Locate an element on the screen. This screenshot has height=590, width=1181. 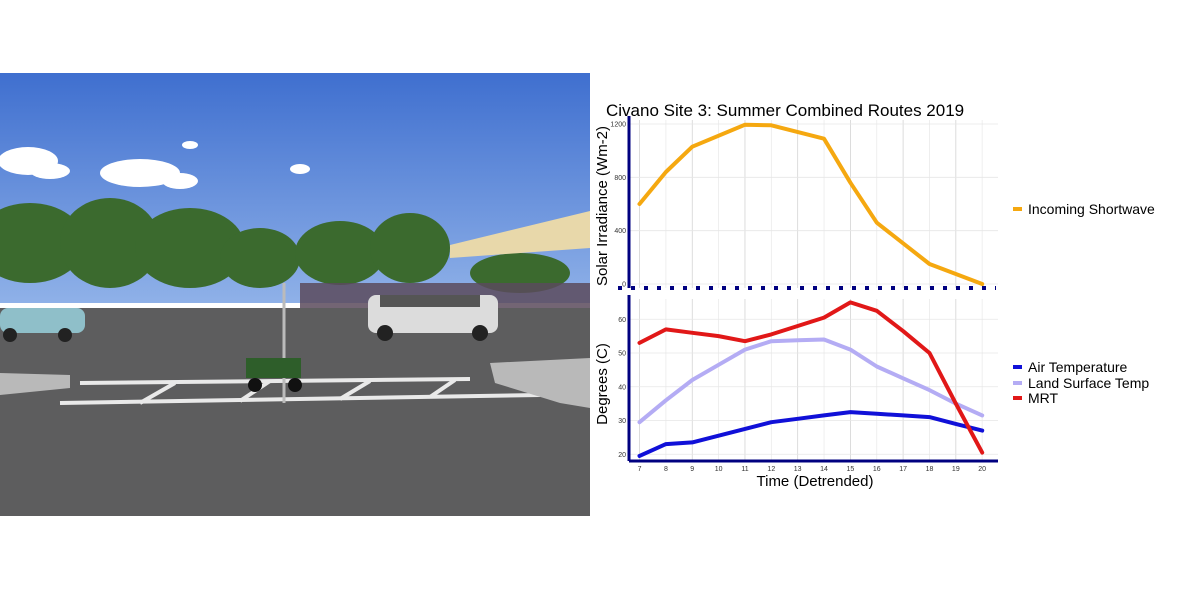
panel-top: 0 400 800 1200 is located at coordinates (804, 203).